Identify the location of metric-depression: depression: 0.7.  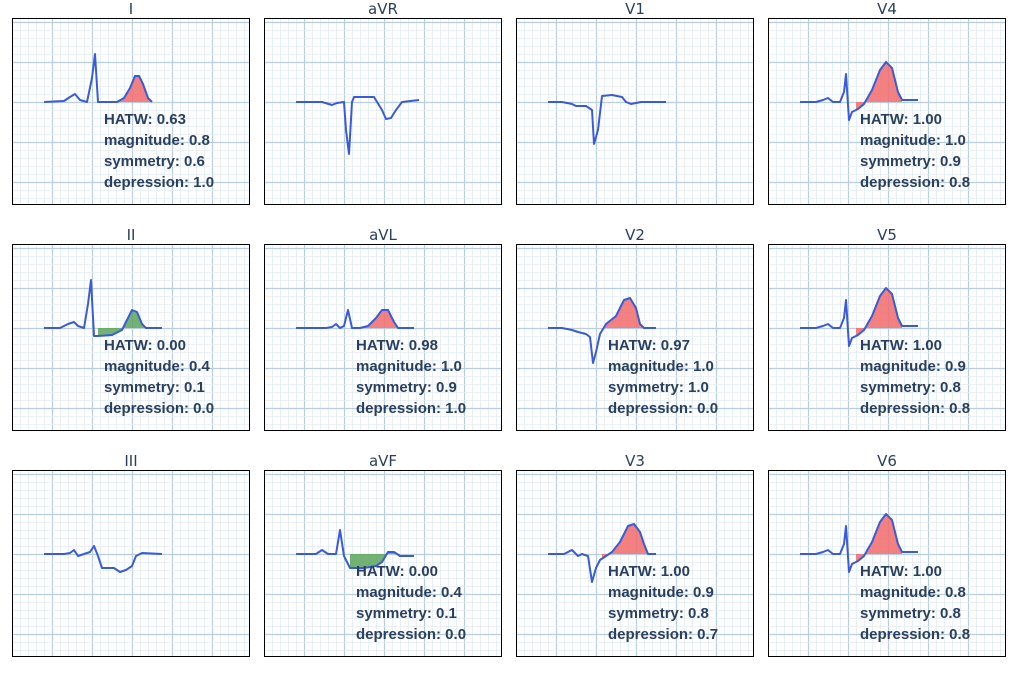
(663, 634).